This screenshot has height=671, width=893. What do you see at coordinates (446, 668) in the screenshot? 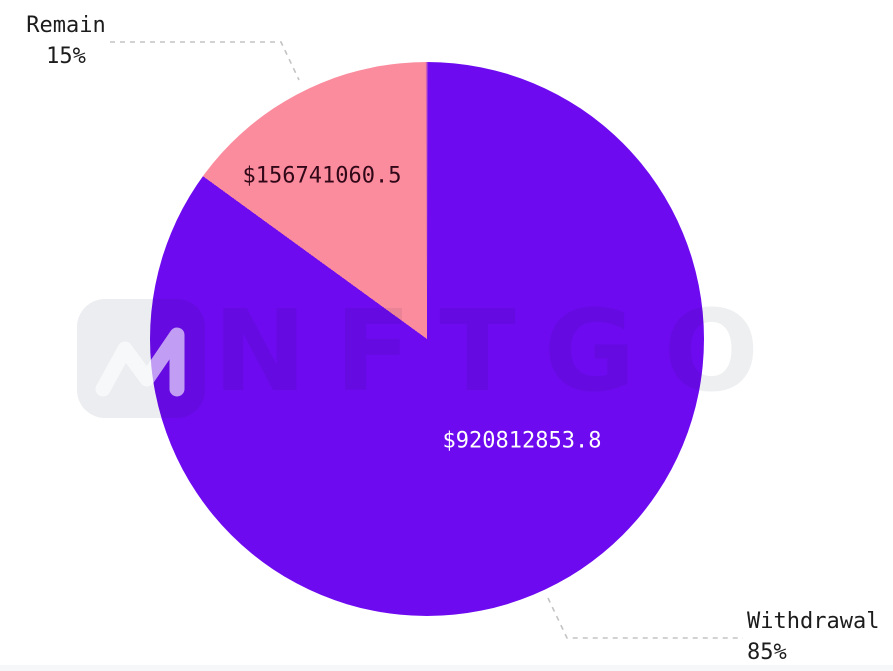
I see `page-bottom-edge` at bounding box center [446, 668].